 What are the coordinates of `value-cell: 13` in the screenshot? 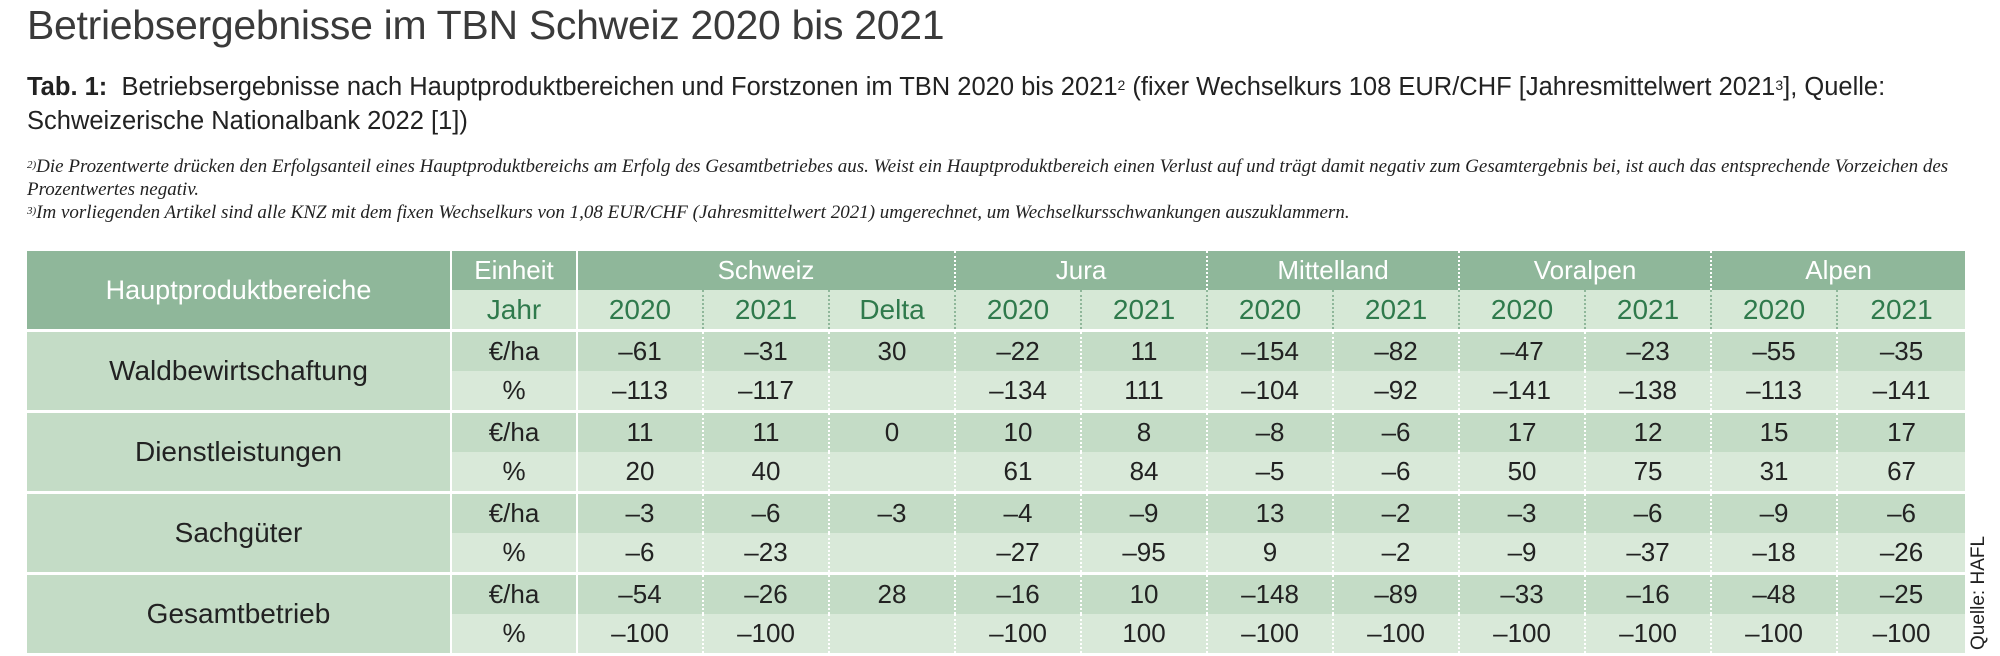 It's located at (1270, 512).